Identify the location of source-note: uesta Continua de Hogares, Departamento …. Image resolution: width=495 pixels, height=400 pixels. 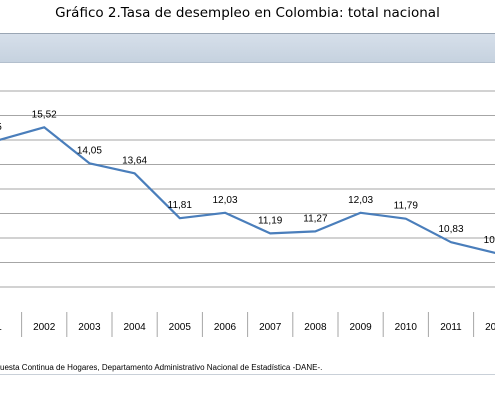
(161, 367).